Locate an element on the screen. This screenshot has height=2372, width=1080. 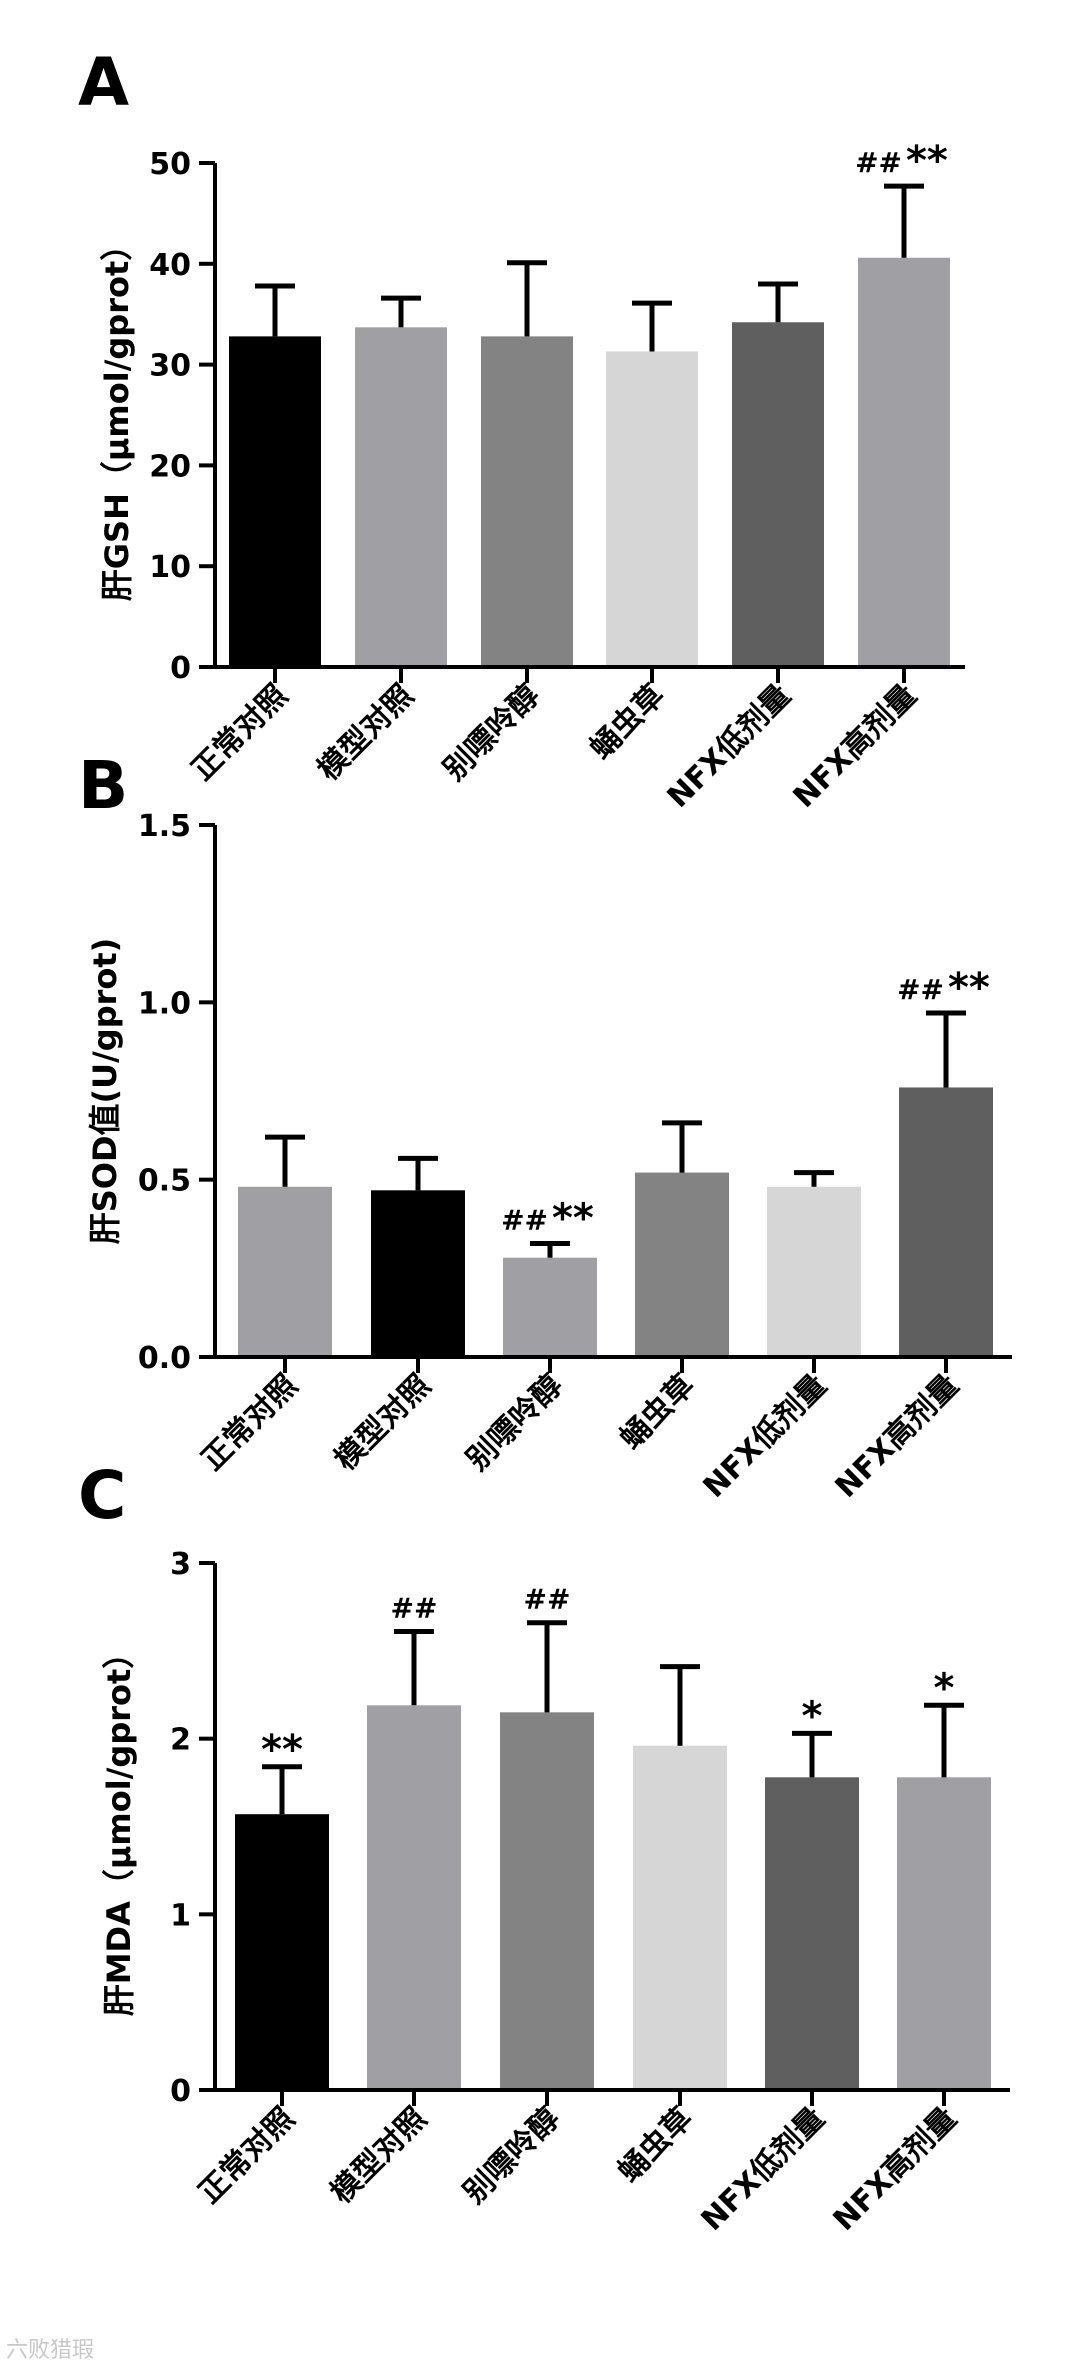
panel-letter: B is located at coordinates (103, 785).